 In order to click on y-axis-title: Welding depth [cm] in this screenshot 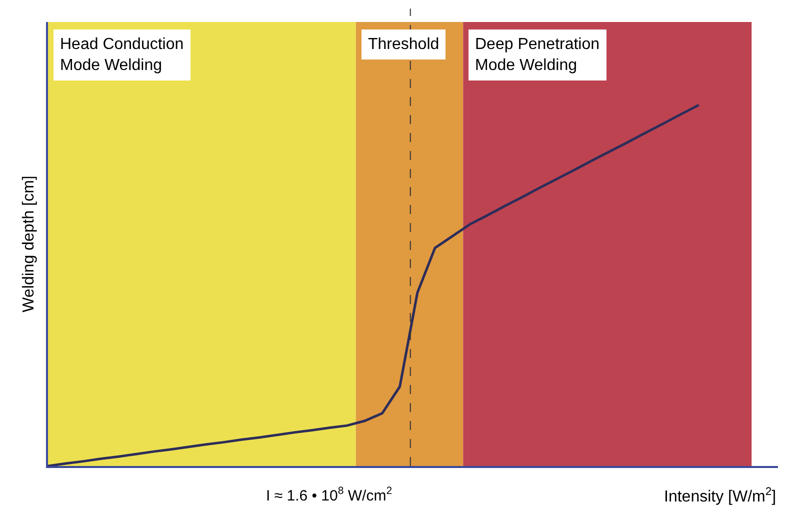, I will do `click(29, 244)`.